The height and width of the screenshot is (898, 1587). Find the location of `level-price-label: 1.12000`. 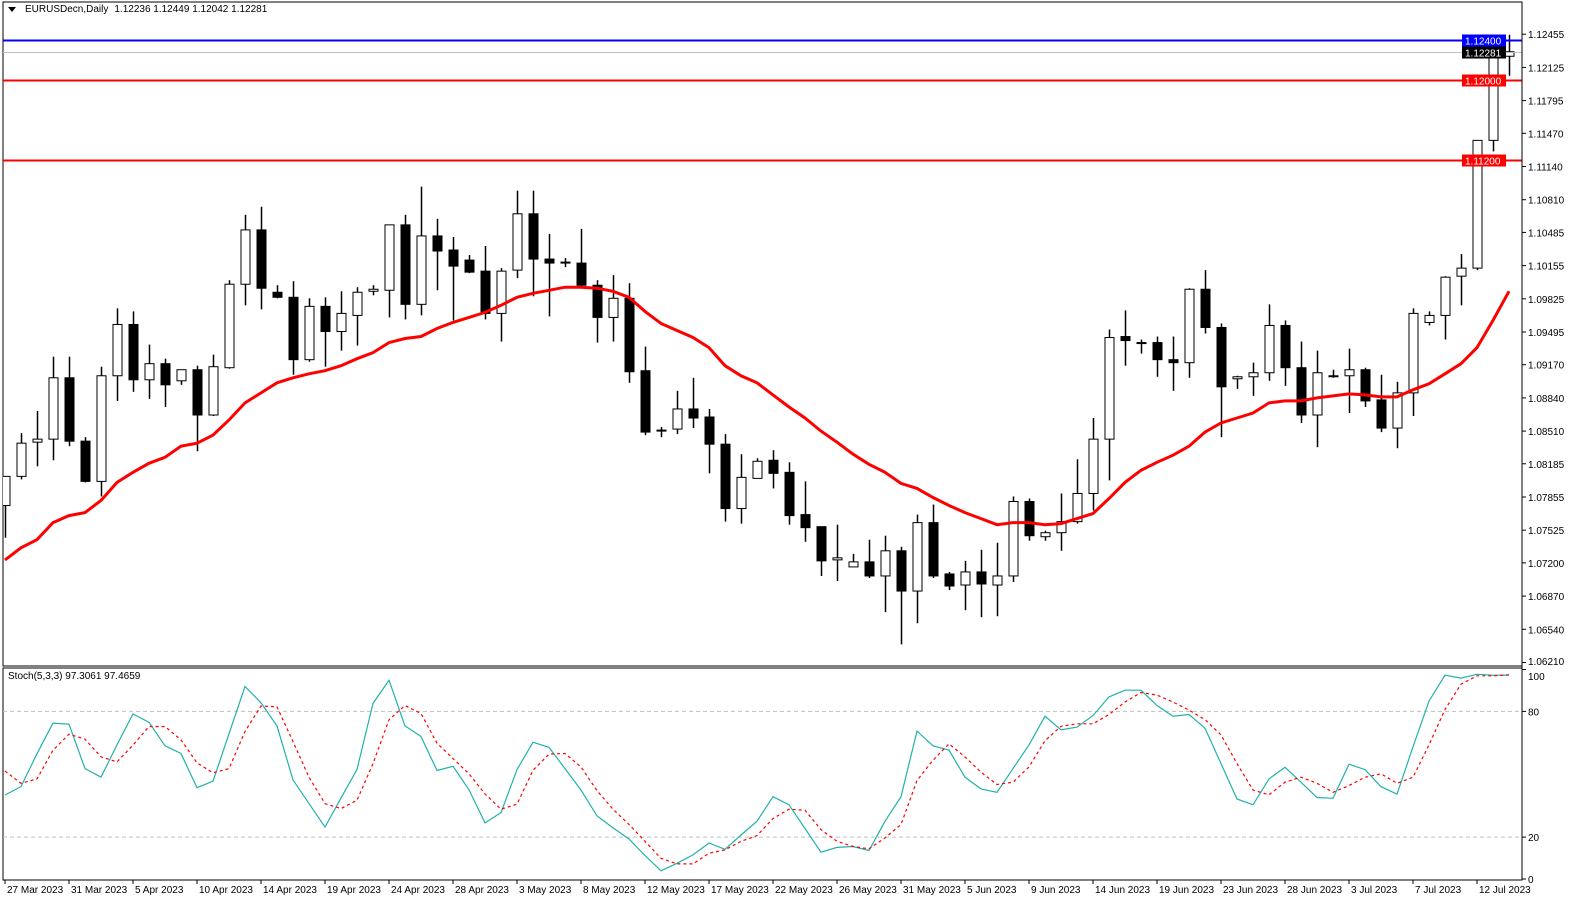

level-price-label: 1.12000 is located at coordinates (1483, 82).